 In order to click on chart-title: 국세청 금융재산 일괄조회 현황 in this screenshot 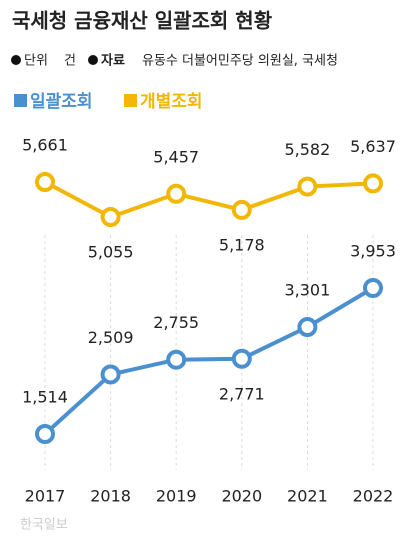, I will do `click(142, 21)`.